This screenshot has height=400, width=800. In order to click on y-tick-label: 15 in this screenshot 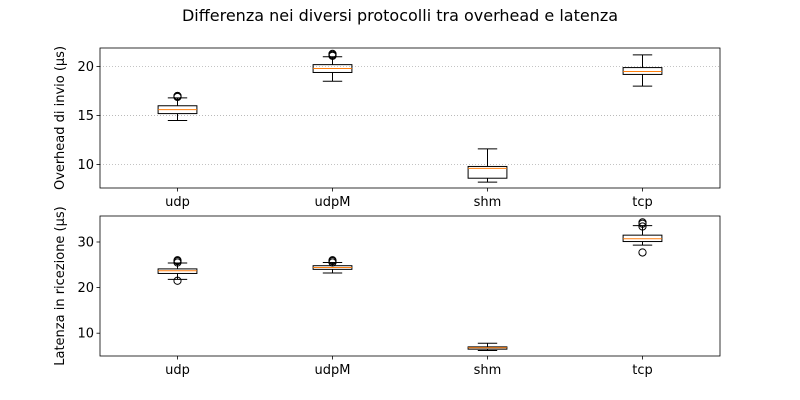, I will do `click(85, 116)`.